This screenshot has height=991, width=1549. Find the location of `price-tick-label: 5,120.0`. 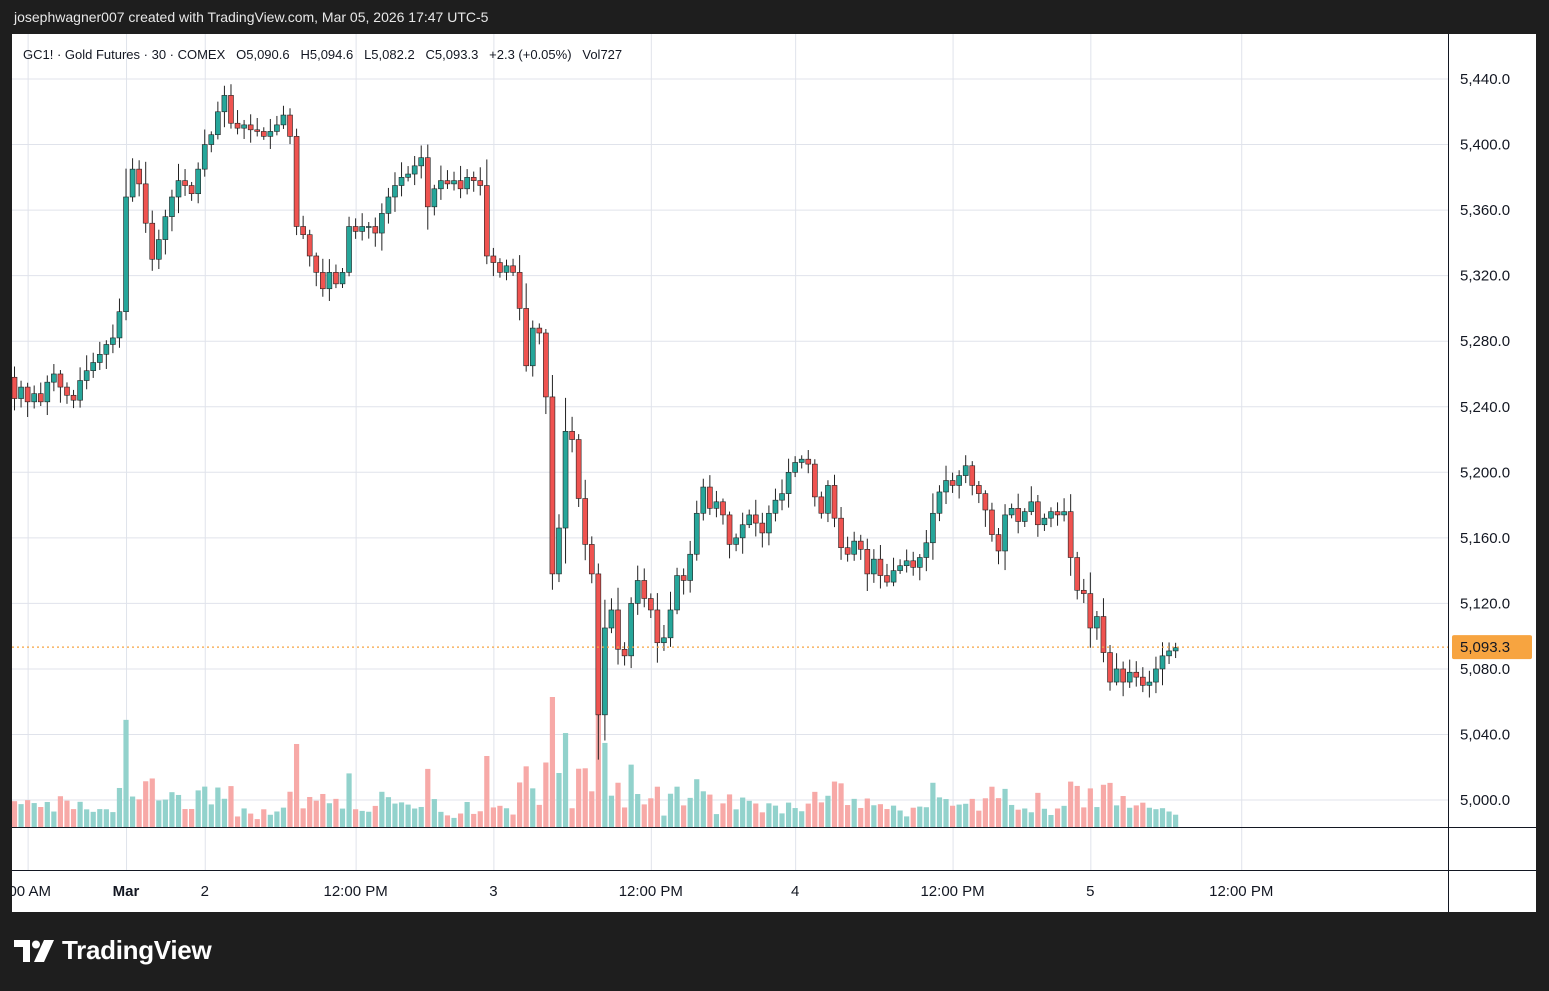

price-tick-label: 5,120.0 is located at coordinates (1485, 603).